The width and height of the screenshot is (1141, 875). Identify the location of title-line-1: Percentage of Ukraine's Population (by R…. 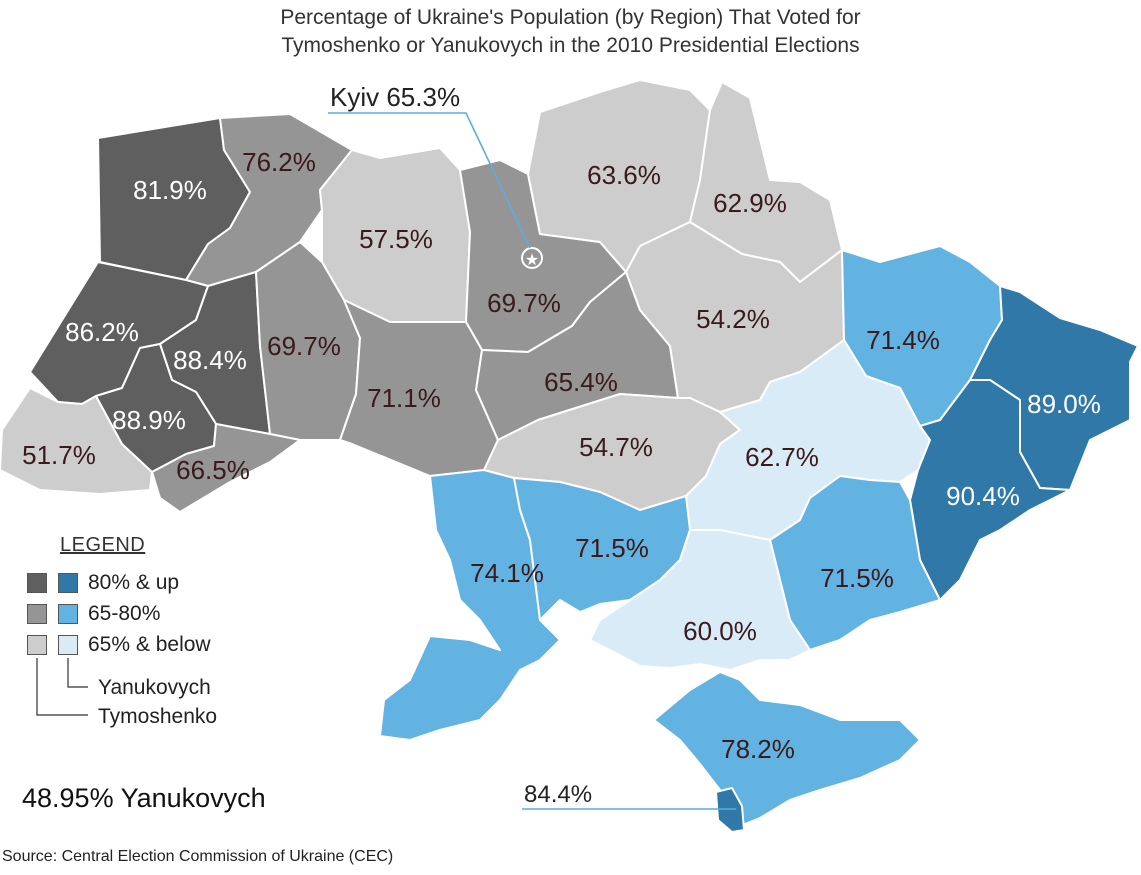
(570, 17).